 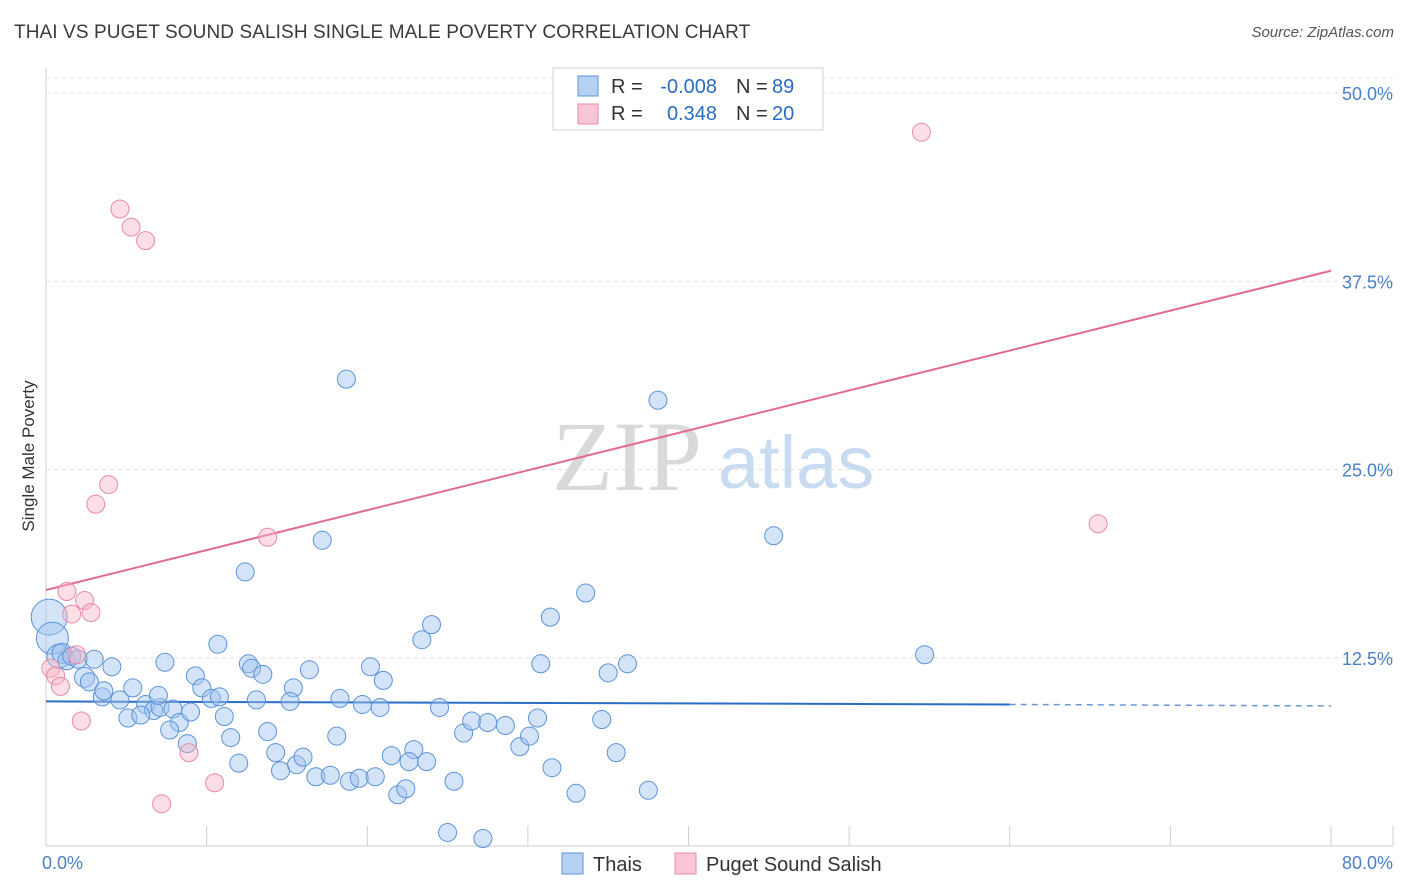 What do you see at coordinates (588, 86) in the screenshot?
I see `legend-swatch-thais` at bounding box center [588, 86].